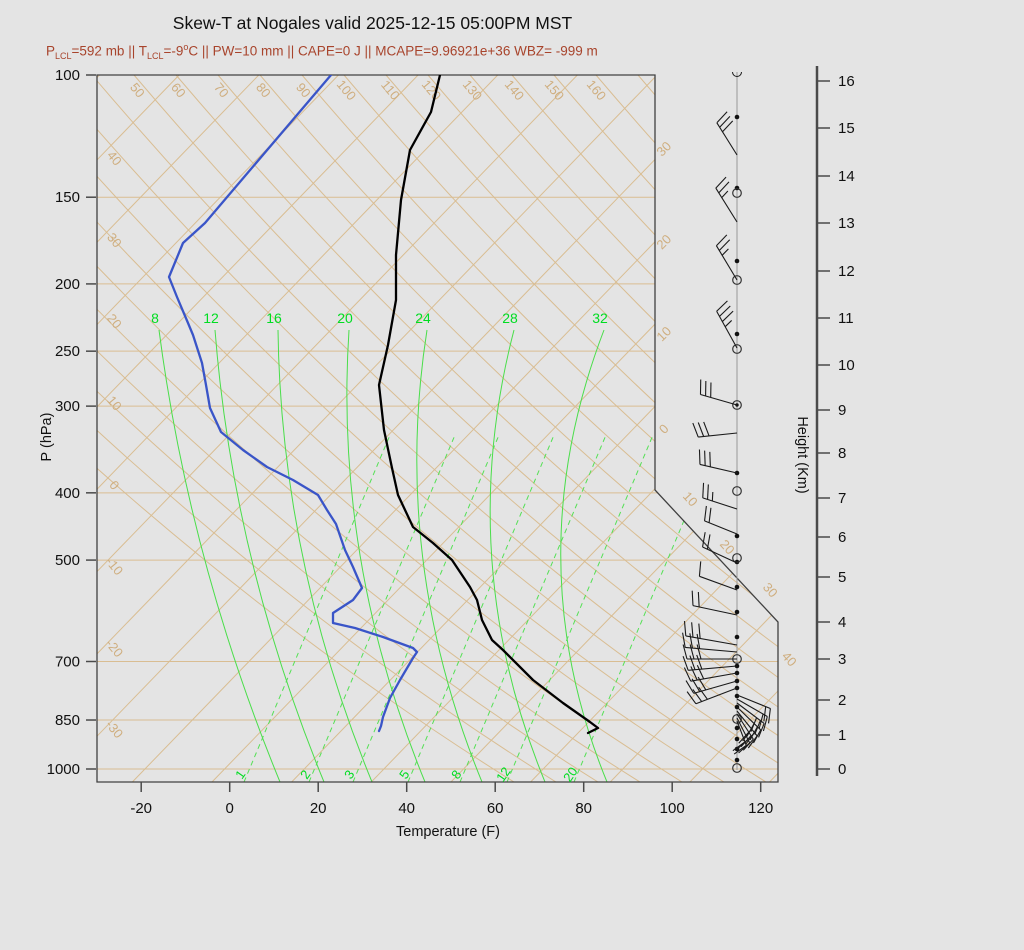  I want to click on svg-text: 130, so click(472, 90).